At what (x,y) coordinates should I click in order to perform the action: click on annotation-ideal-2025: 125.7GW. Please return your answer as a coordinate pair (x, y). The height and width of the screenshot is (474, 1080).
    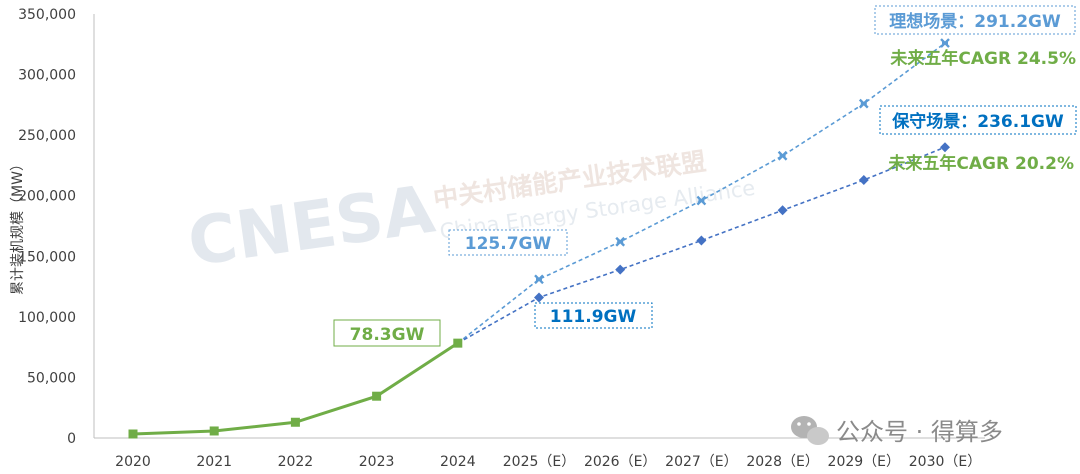
    Looking at the image, I should click on (508, 242).